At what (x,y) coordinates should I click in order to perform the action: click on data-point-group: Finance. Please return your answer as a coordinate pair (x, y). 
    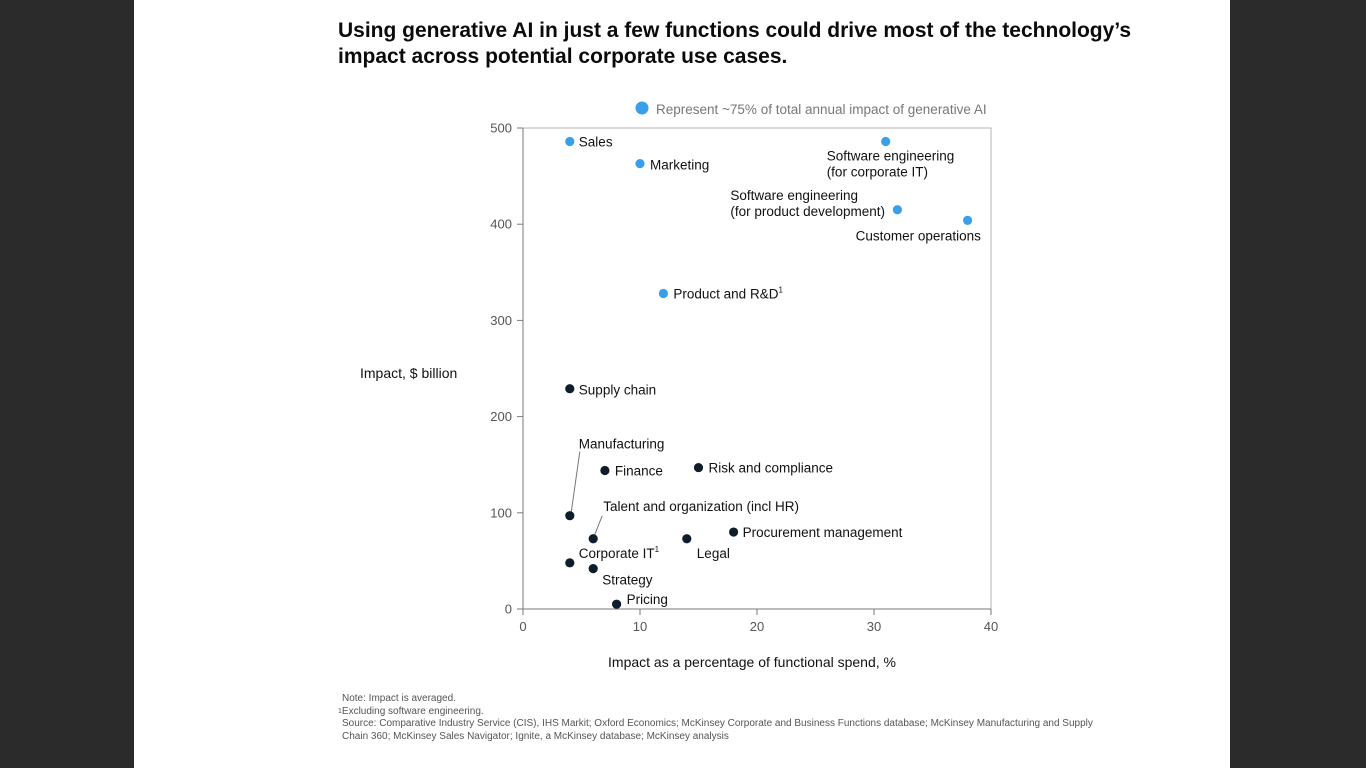
    Looking at the image, I should click on (631, 470).